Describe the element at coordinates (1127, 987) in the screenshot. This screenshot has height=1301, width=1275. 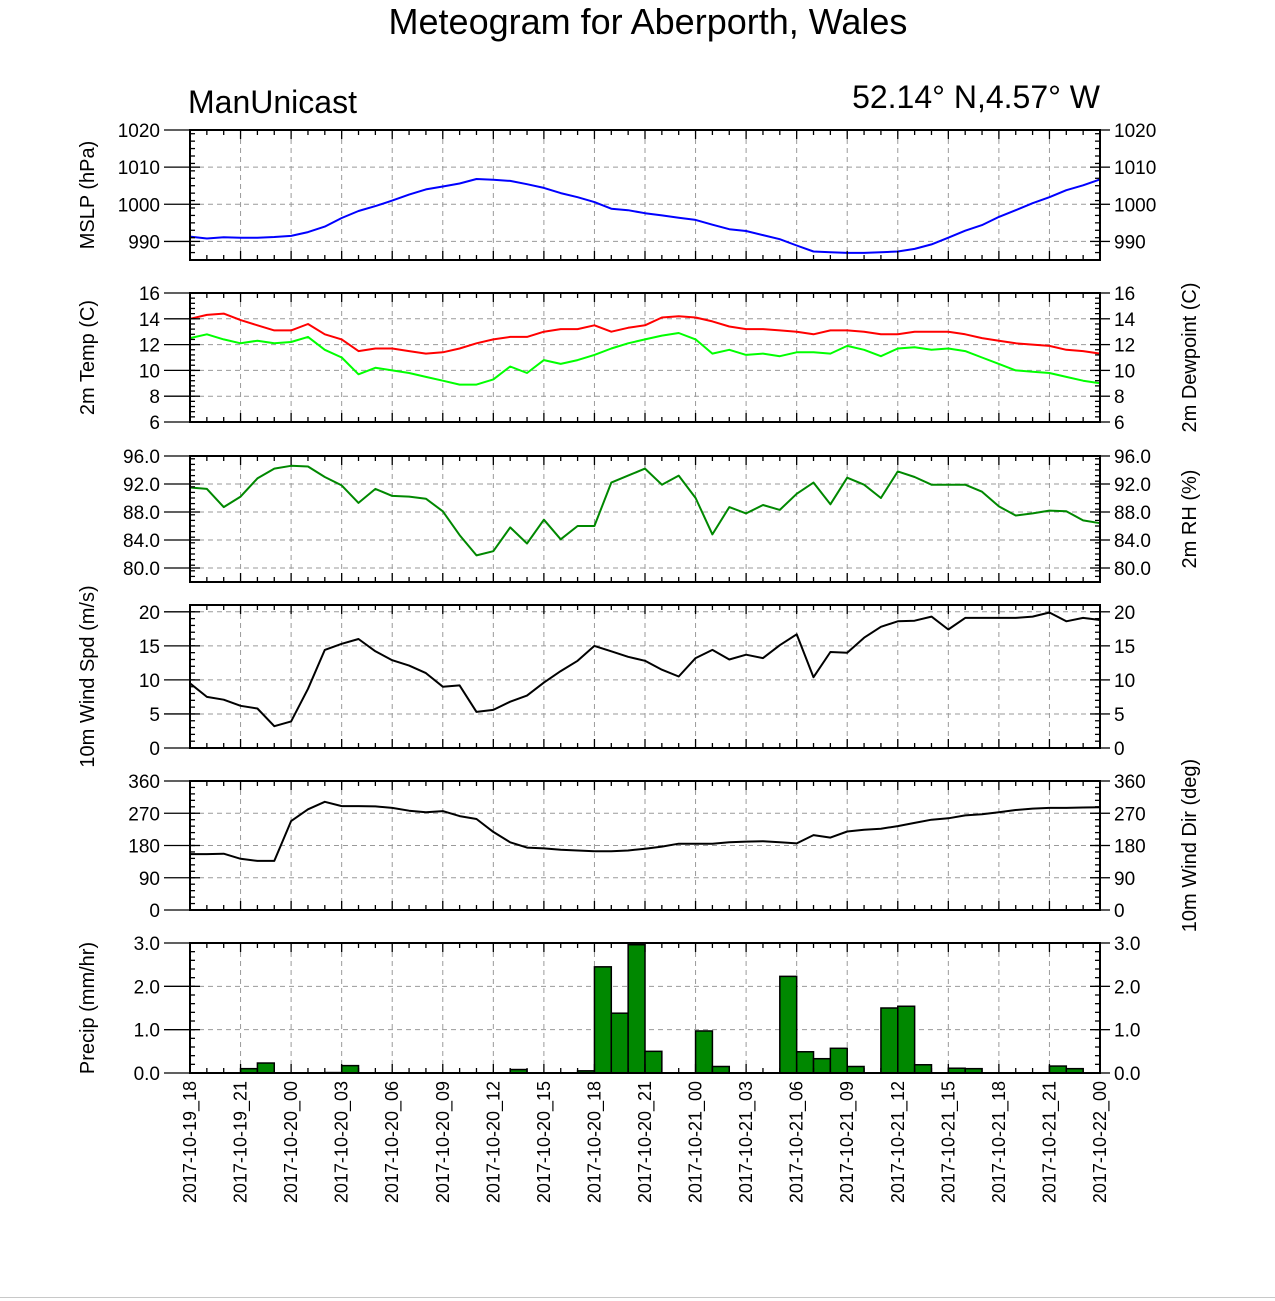
I see `y-tick-label-right: 2.0` at that location.